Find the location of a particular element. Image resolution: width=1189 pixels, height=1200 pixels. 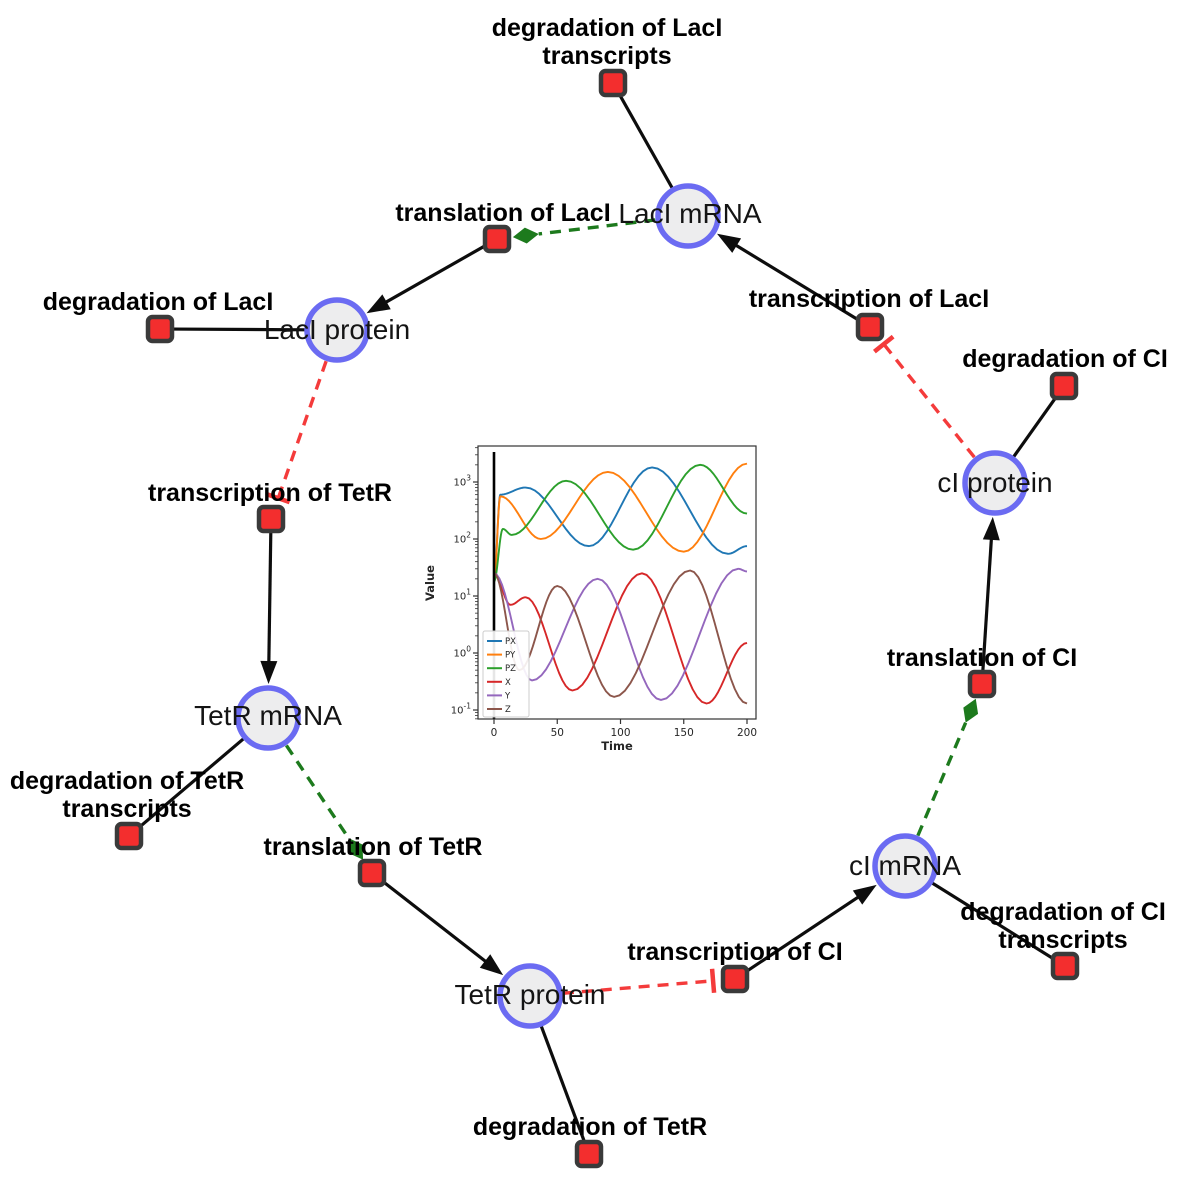

x-tick-label: 150 is located at coordinates (684, 733).